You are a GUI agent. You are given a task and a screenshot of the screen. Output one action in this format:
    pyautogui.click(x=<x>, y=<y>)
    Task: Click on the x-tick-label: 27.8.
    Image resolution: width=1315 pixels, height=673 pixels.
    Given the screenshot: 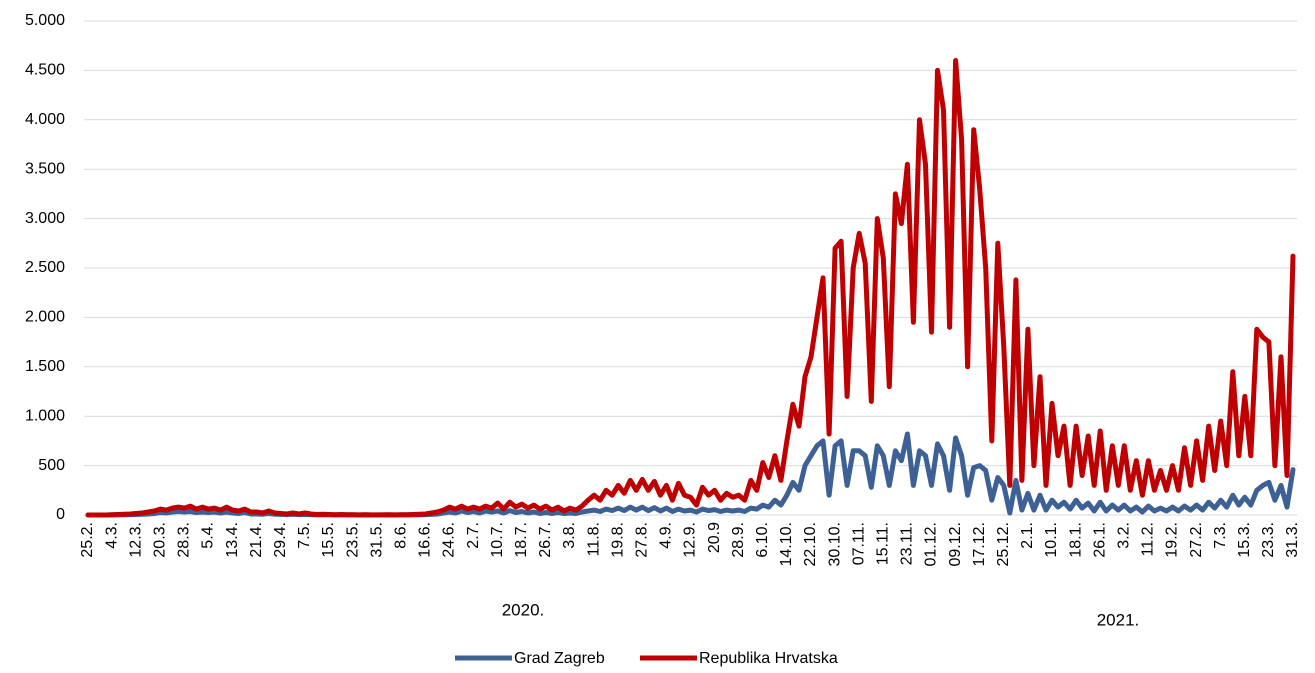 What is the action you would take?
    pyautogui.click(x=642, y=540)
    